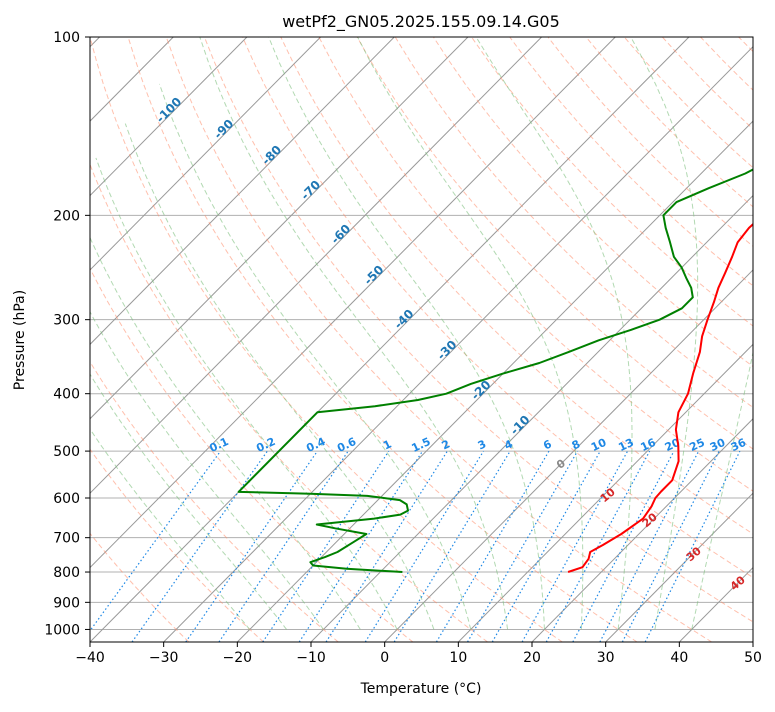 This screenshot has width=775, height=712. What do you see at coordinates (519, 425) in the screenshot?
I see `isotherm-label: -10` at bounding box center [519, 425].